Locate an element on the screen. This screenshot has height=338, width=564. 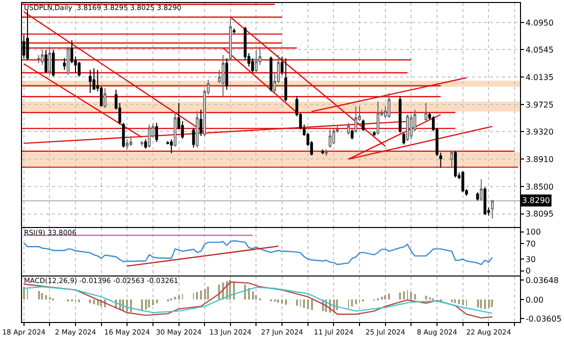
y-tick-label: 0 is located at coordinates (528, 271).